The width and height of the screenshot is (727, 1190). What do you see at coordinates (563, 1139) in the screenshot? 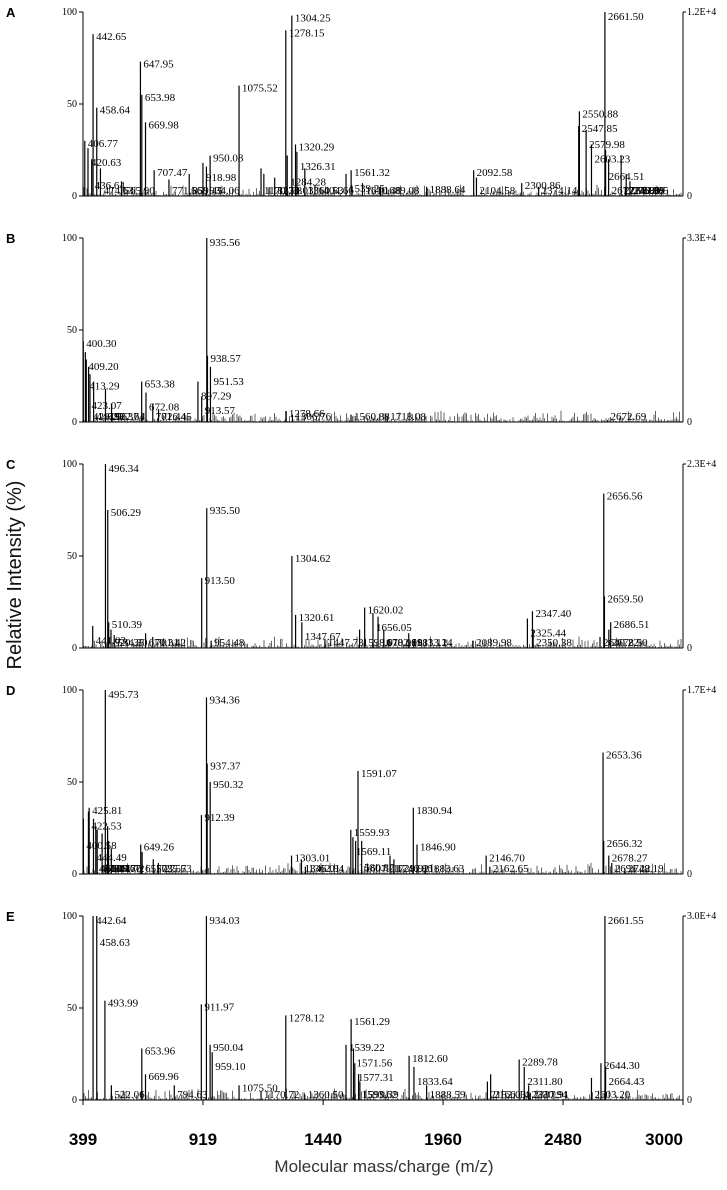
I see `x-tick-label: 2480` at bounding box center [563, 1139].